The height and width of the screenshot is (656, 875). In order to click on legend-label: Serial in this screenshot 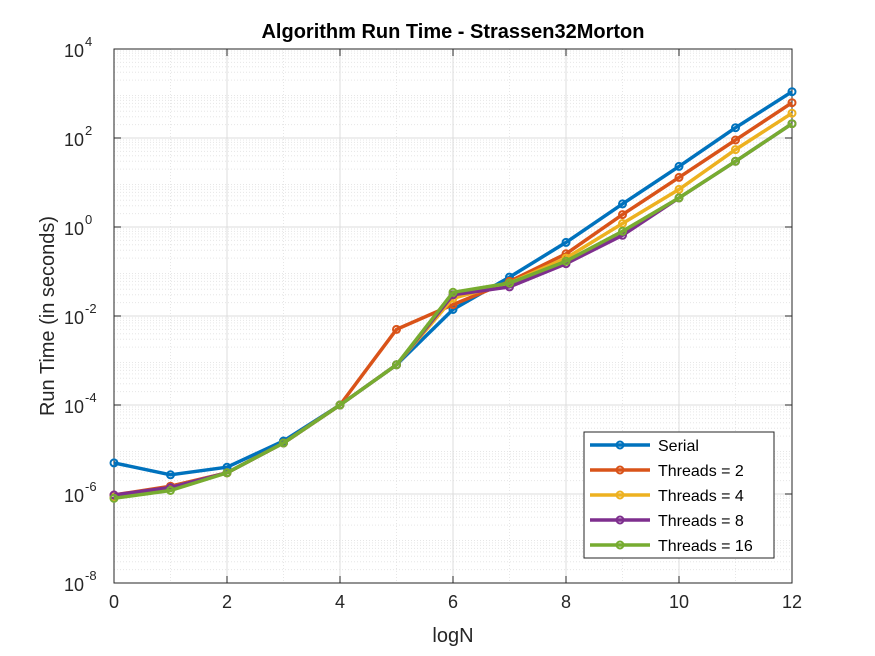, I will do `click(678, 446)`.